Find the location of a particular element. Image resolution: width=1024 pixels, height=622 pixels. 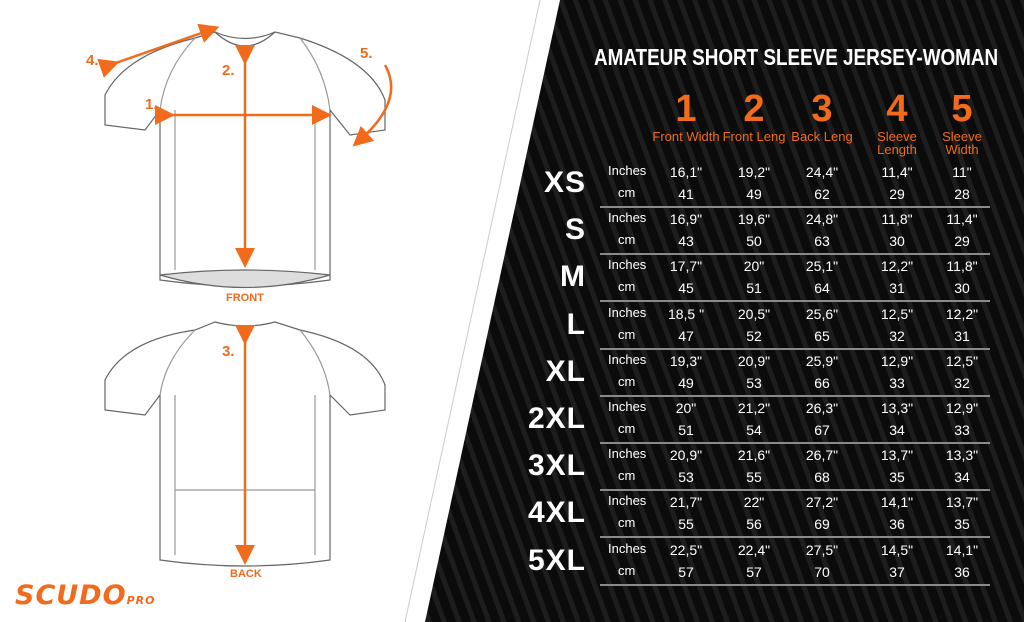

value-cm: 31 is located at coordinates (897, 288).